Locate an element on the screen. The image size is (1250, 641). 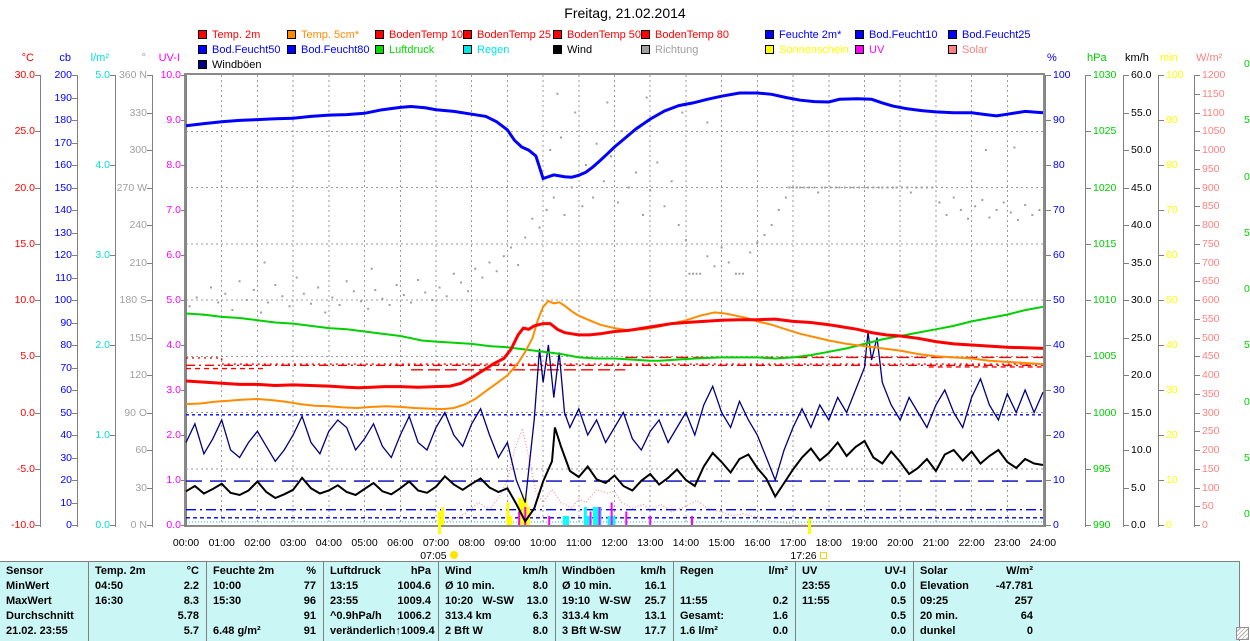
table-row-label: Sensor is located at coordinates (25, 571).